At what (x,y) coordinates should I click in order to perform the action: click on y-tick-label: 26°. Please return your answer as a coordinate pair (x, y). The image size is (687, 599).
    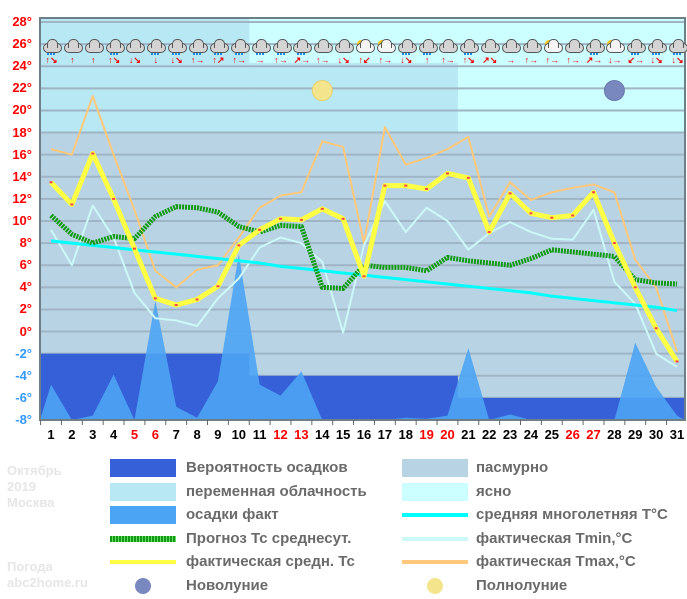
    Looking at the image, I should click on (22, 44).